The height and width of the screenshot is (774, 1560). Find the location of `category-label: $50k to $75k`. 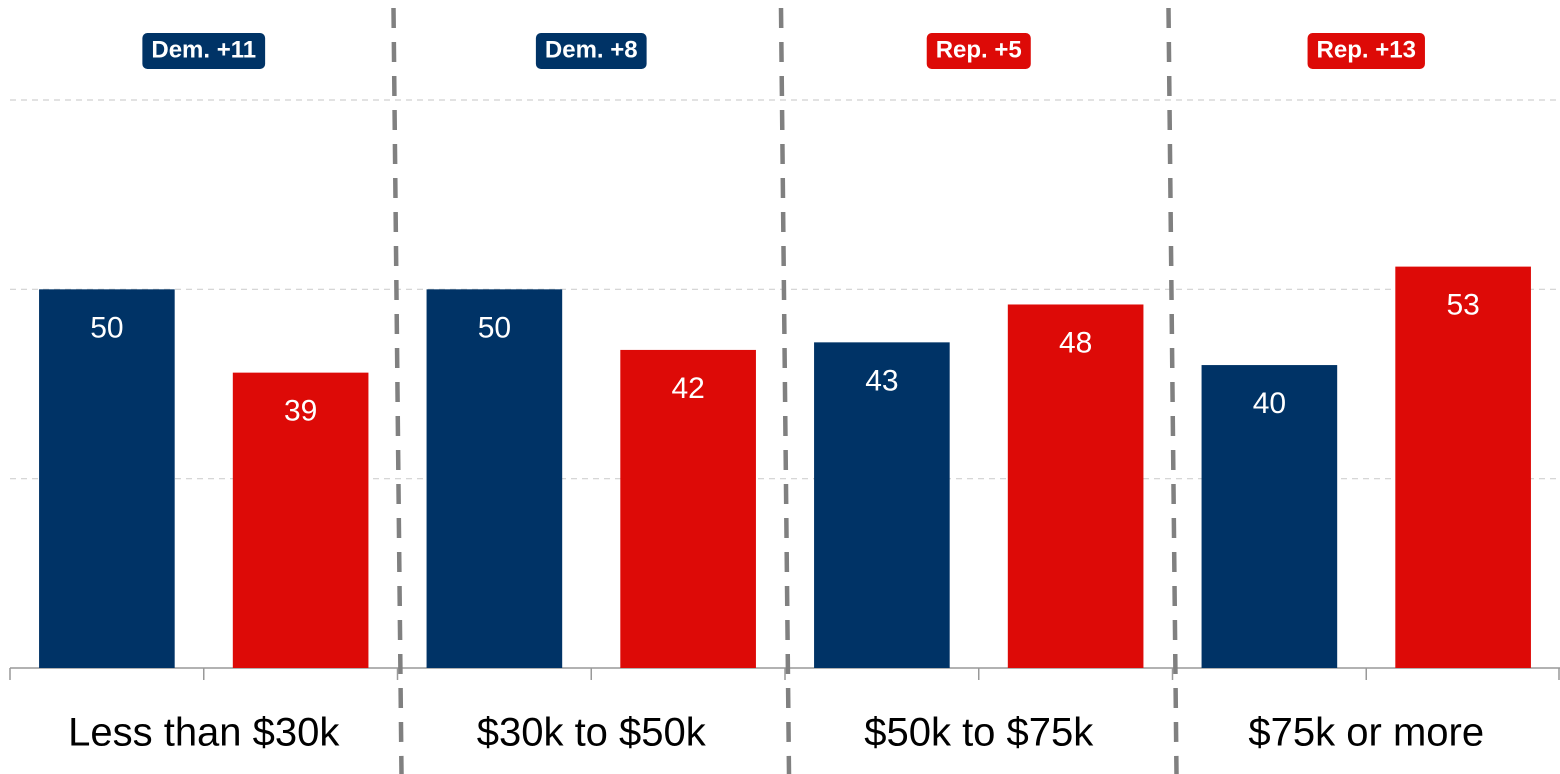

category-label: $50k to $75k is located at coordinates (979, 733).